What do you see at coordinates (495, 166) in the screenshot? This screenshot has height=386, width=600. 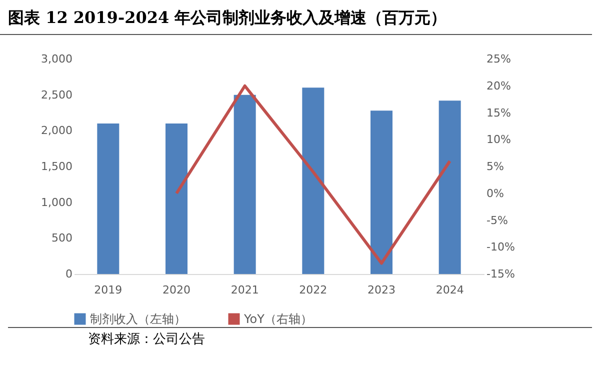 I see `y2-tick-label: 5%` at bounding box center [495, 166].